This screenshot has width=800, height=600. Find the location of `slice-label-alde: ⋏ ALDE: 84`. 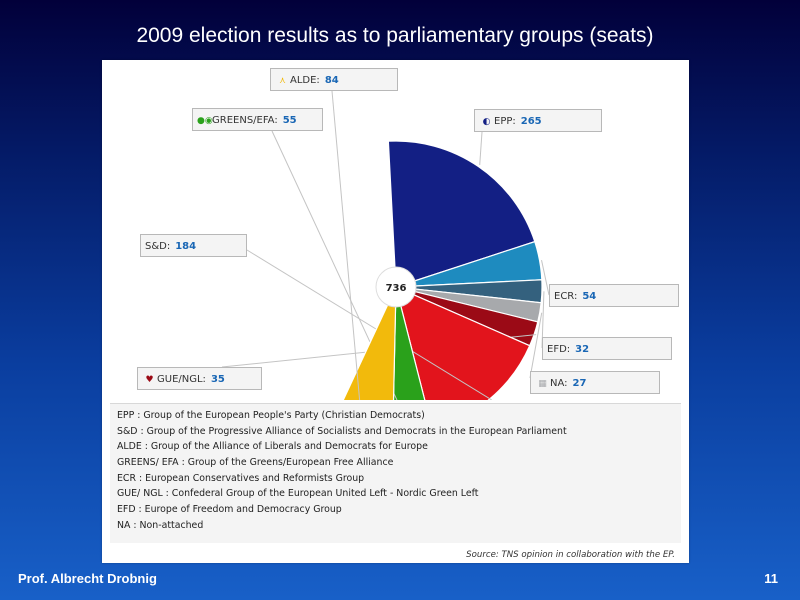

slice-label-alde: ⋏ ALDE: 84 is located at coordinates (334, 79).